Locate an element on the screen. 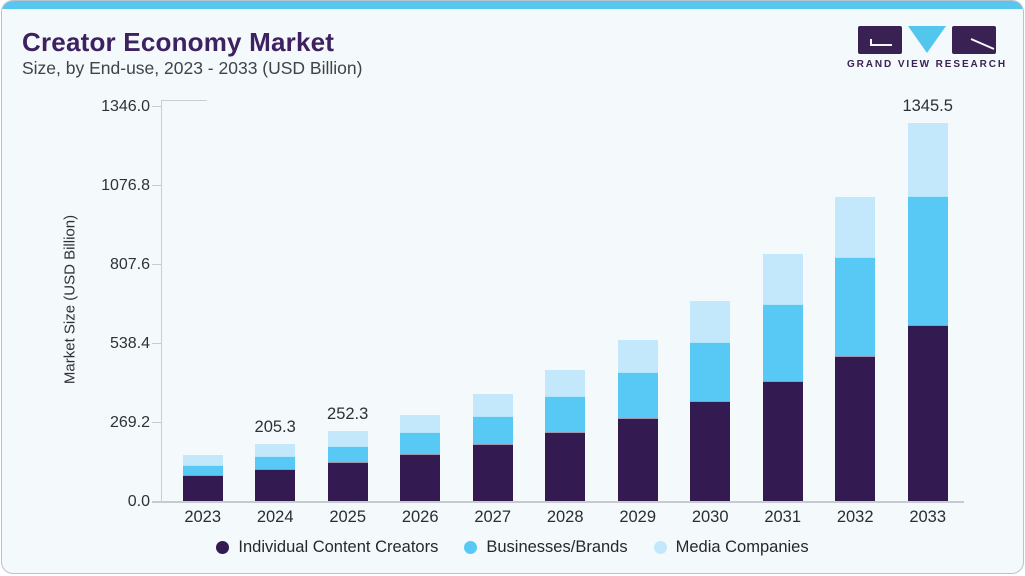 The width and height of the screenshot is (1025, 576). logo-g-block is located at coordinates (880, 40).